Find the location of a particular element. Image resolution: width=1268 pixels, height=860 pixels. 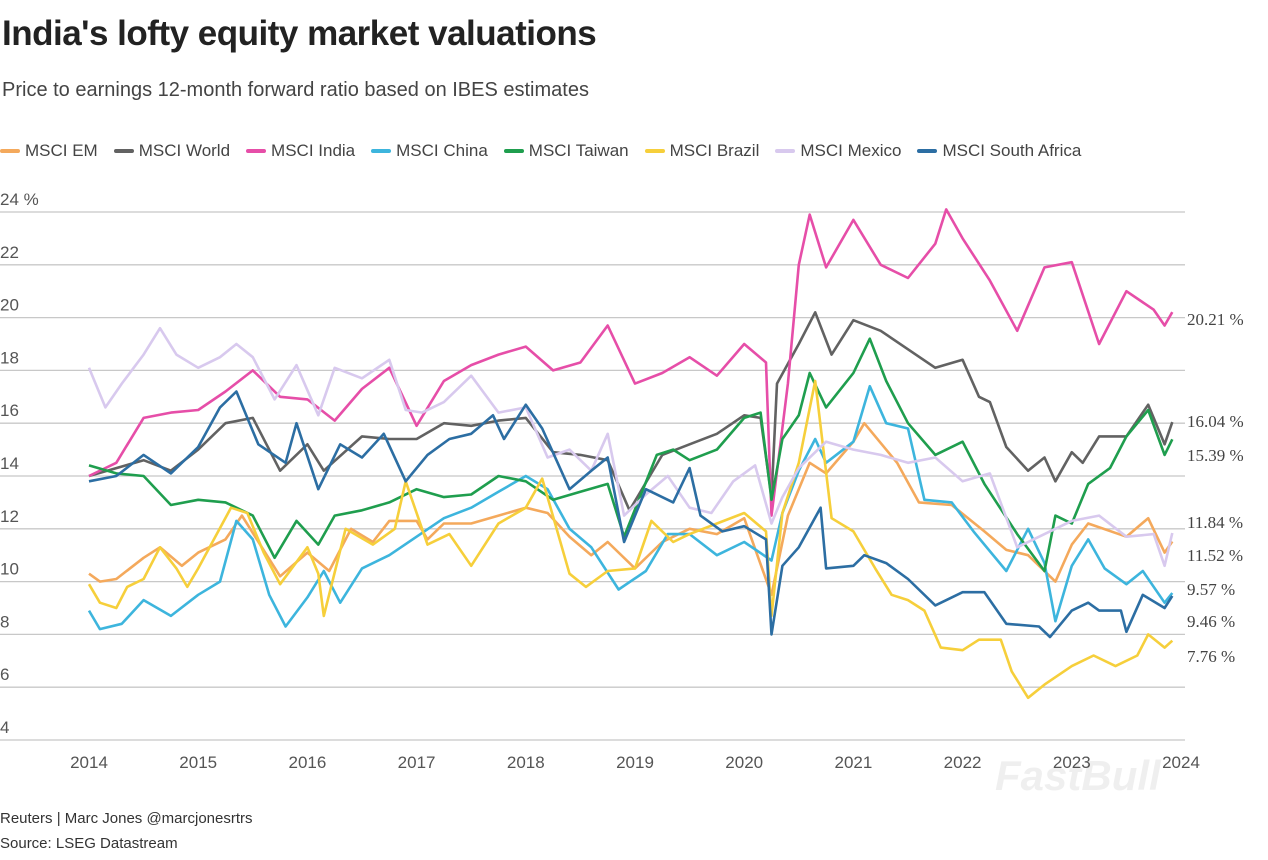

x-tick-label: 2015 is located at coordinates (198, 762).